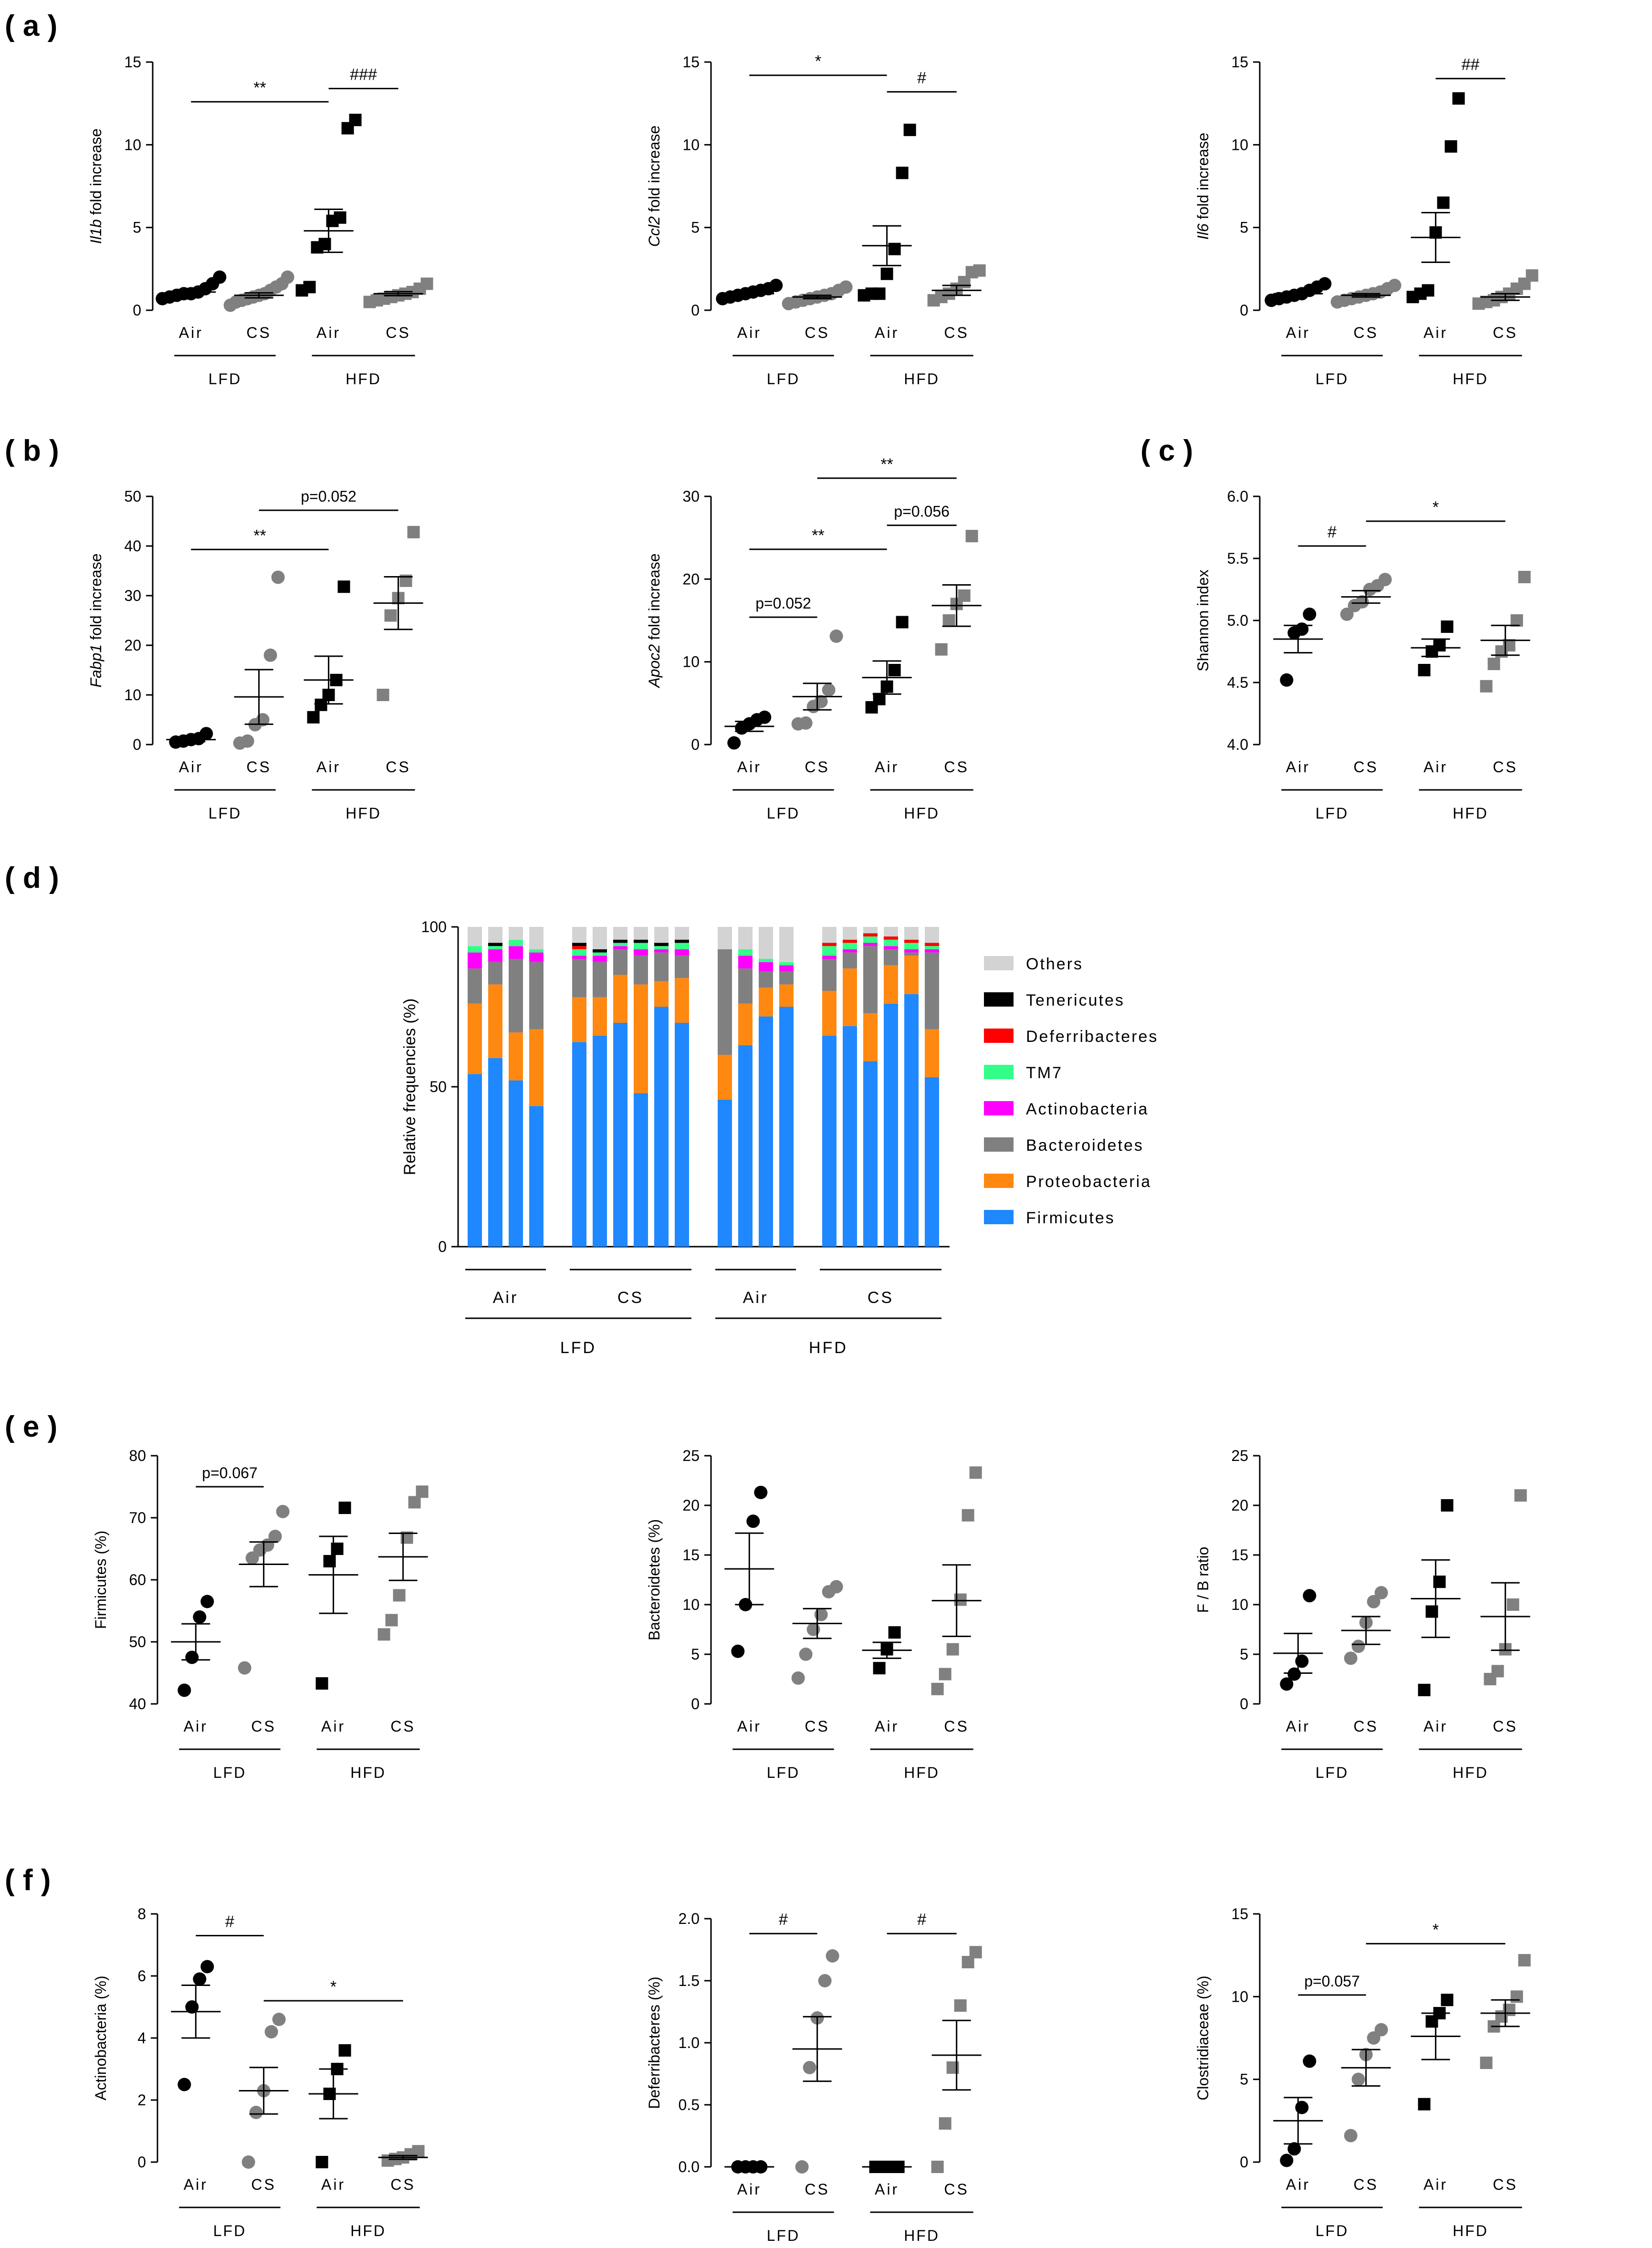 The image size is (1652, 2248). What do you see at coordinates (1237, 620) in the screenshot?
I see `y-tick-label: 5.0` at bounding box center [1237, 620].